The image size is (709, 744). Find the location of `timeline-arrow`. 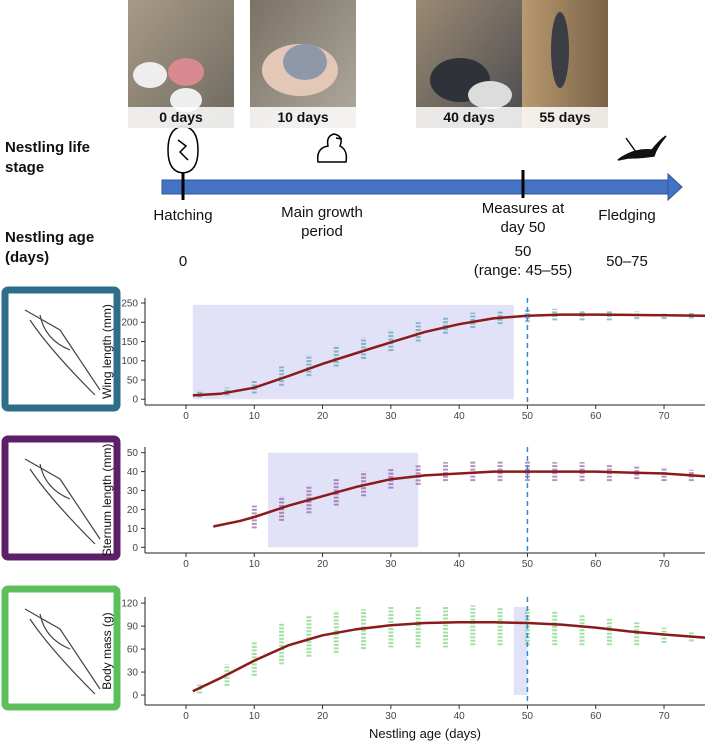

timeline-arrow is located at coordinates (416, 187).